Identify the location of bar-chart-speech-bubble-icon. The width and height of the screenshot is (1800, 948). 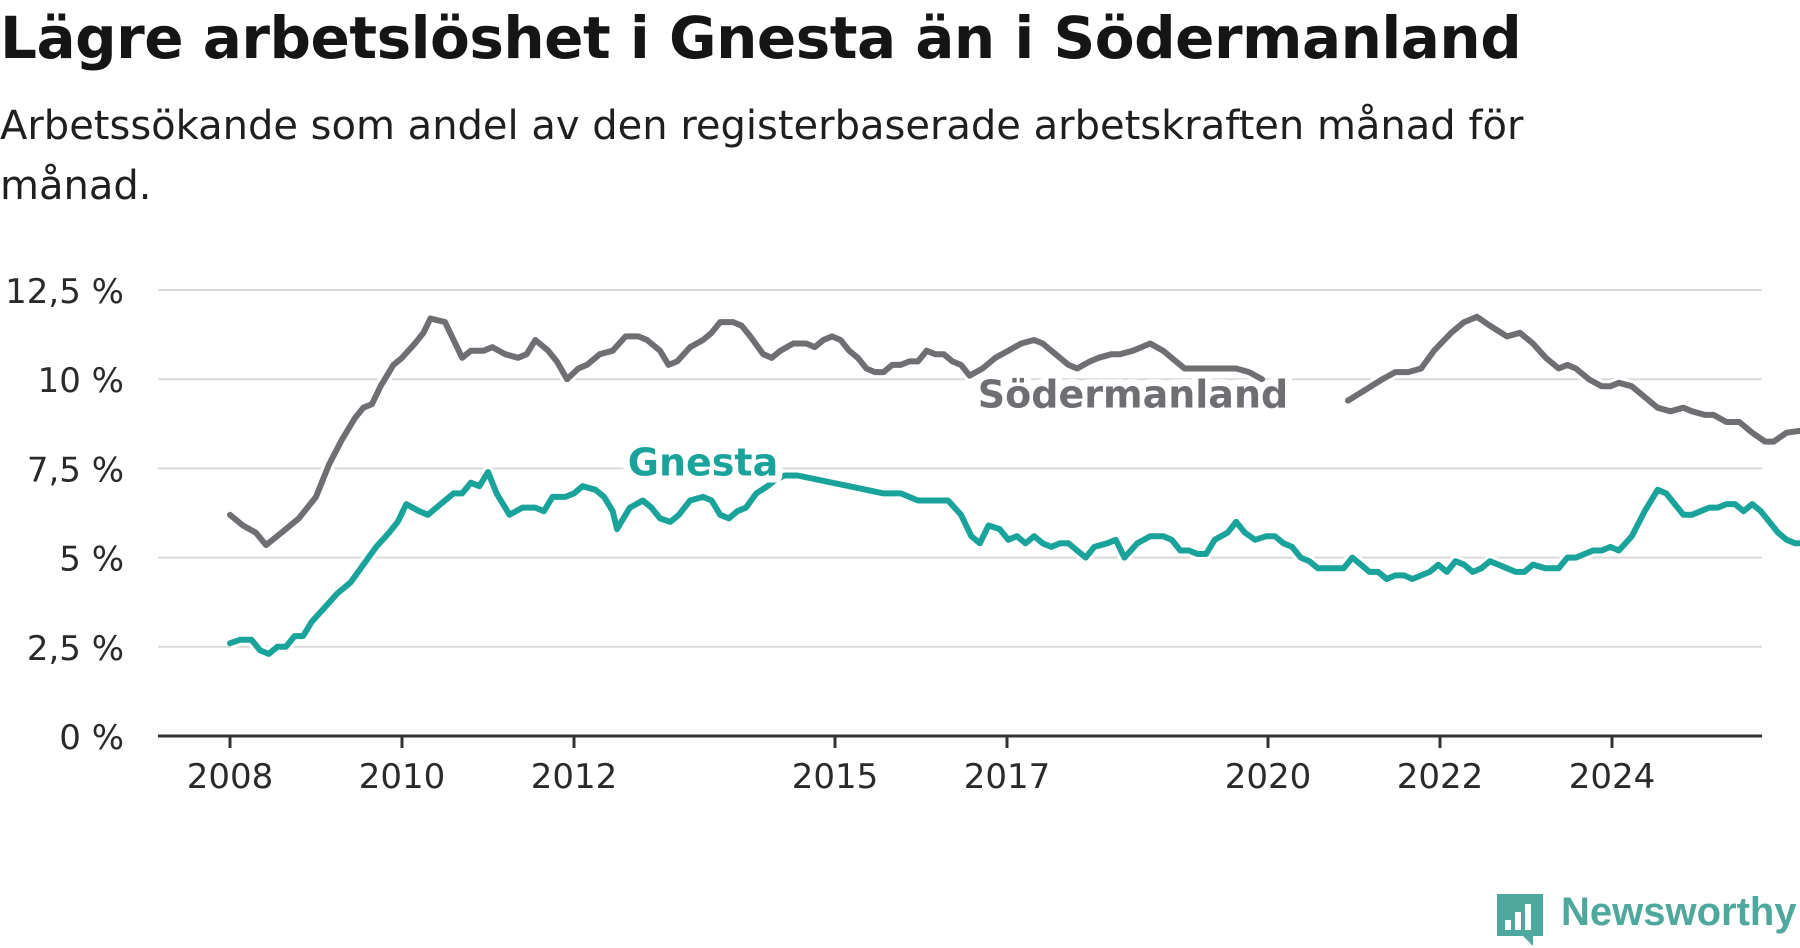
(1520, 920).